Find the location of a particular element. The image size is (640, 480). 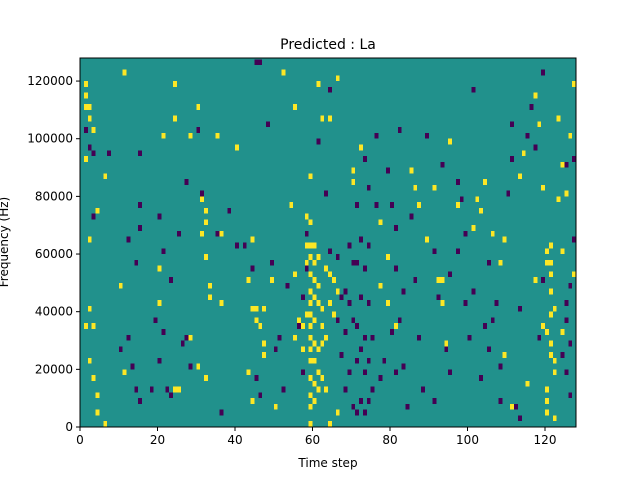

x-tick-label: 40 is located at coordinates (234, 440).